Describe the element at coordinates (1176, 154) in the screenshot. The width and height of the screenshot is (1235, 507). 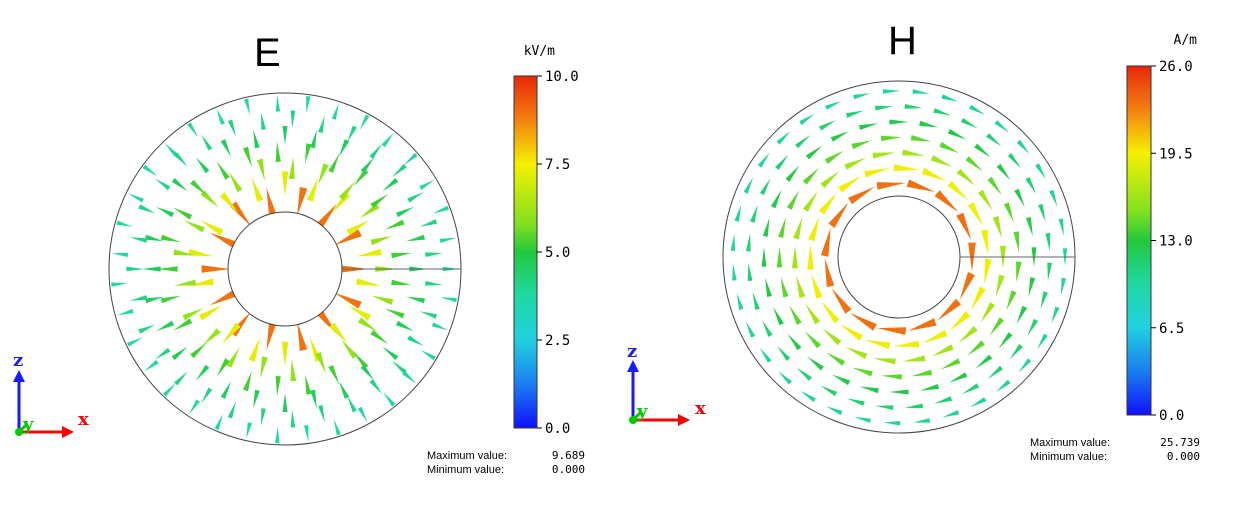
I see `colorbar-tick-label: 19.5` at that location.